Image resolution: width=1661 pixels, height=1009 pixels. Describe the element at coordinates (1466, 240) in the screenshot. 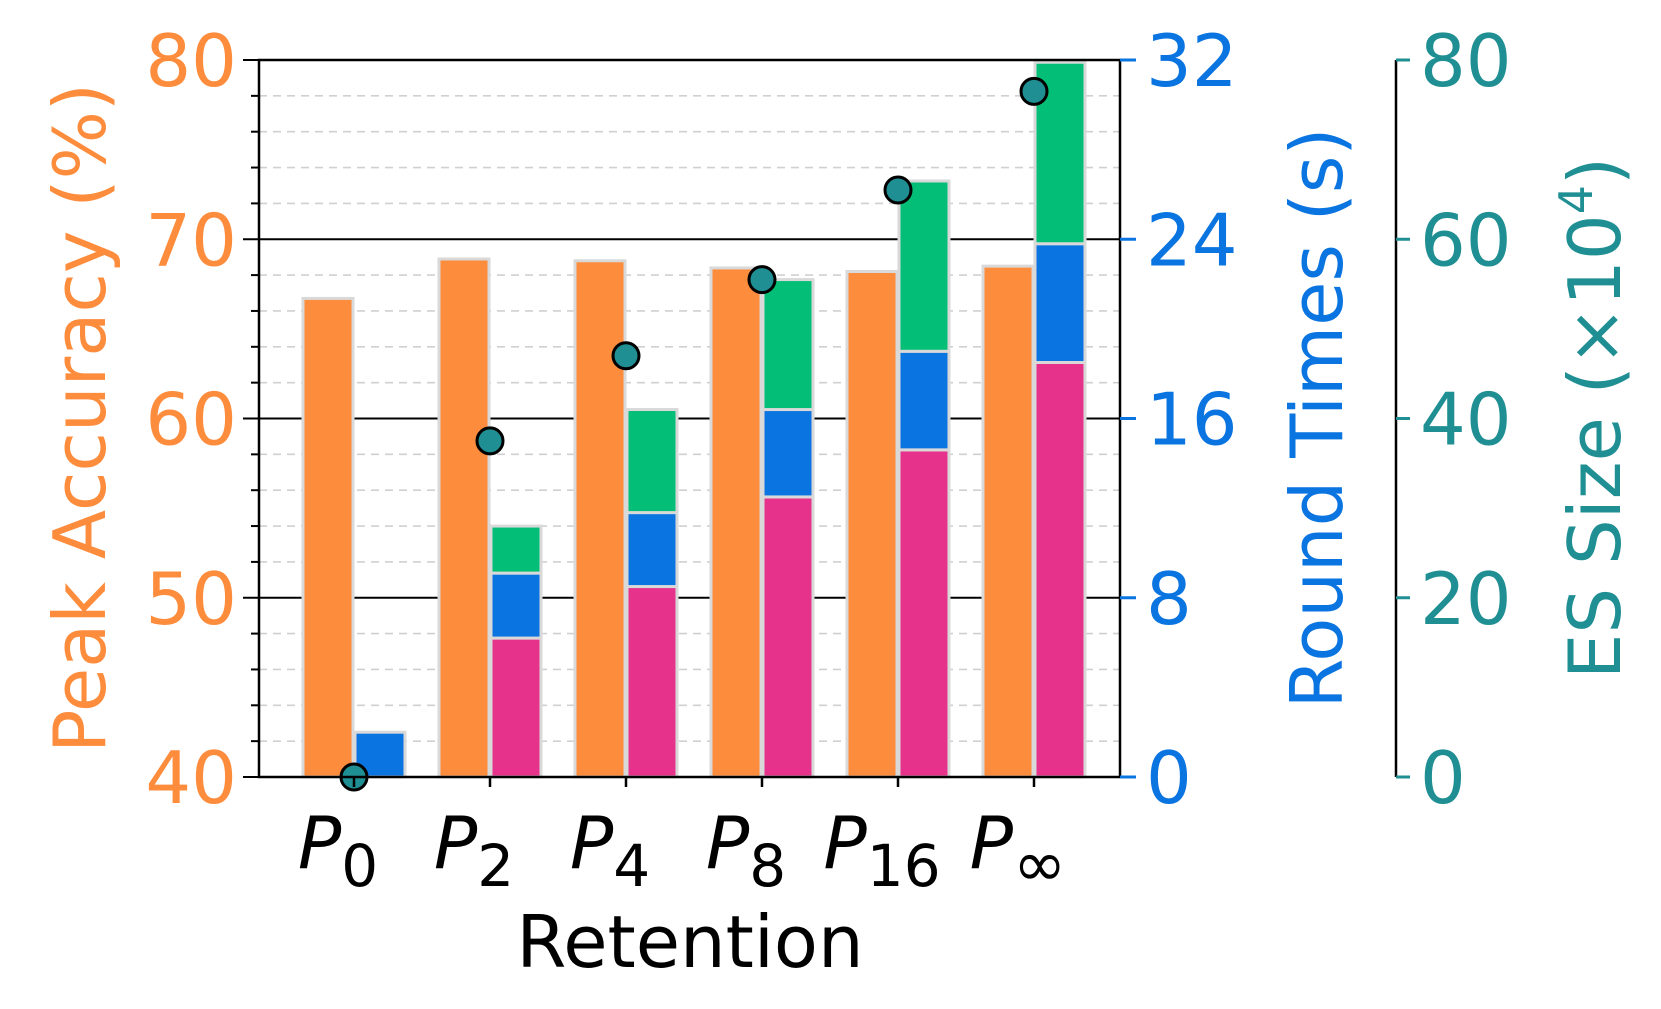

I see `right2-tick-label: 60` at that location.